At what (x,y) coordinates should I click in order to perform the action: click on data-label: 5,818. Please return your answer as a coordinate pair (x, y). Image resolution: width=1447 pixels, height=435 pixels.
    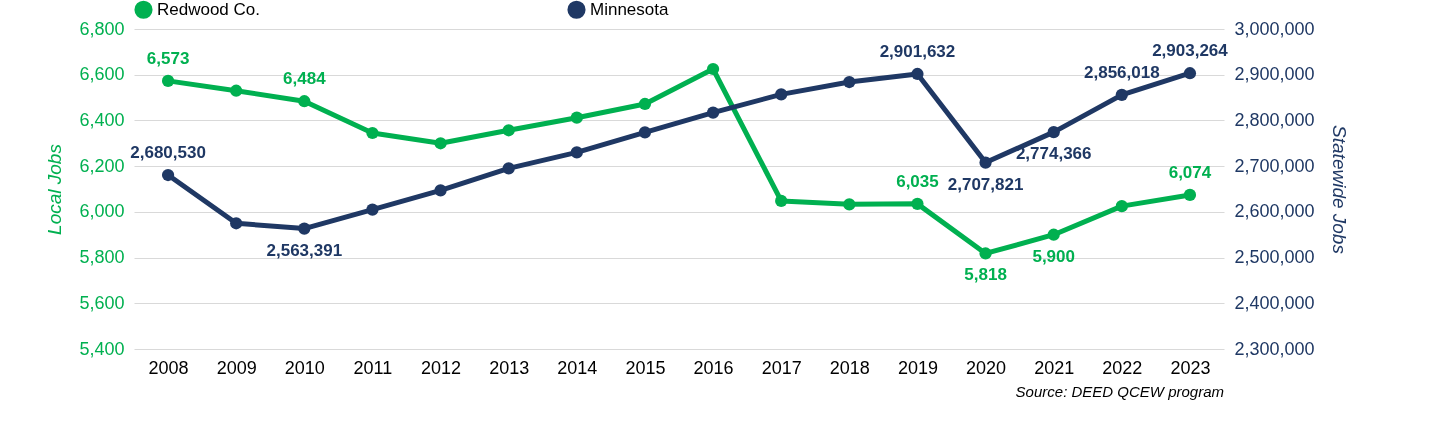
    Looking at the image, I should click on (985, 275).